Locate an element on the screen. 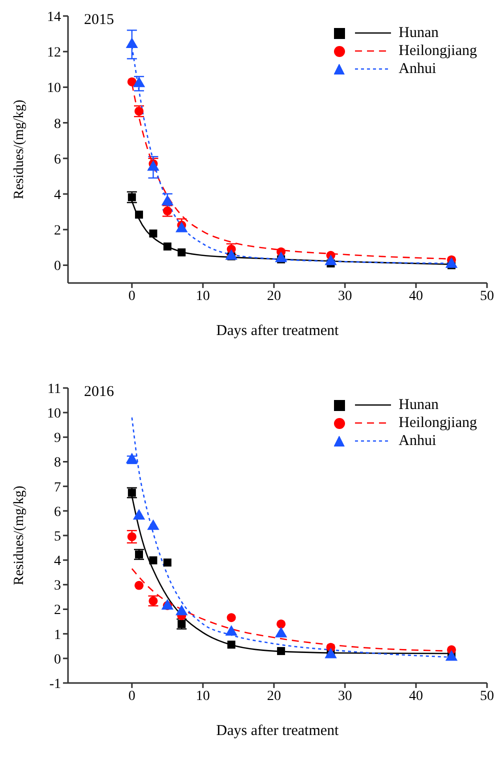 This screenshot has width=495, height=765. y-tick-label: 11 is located at coordinates (54, 389).